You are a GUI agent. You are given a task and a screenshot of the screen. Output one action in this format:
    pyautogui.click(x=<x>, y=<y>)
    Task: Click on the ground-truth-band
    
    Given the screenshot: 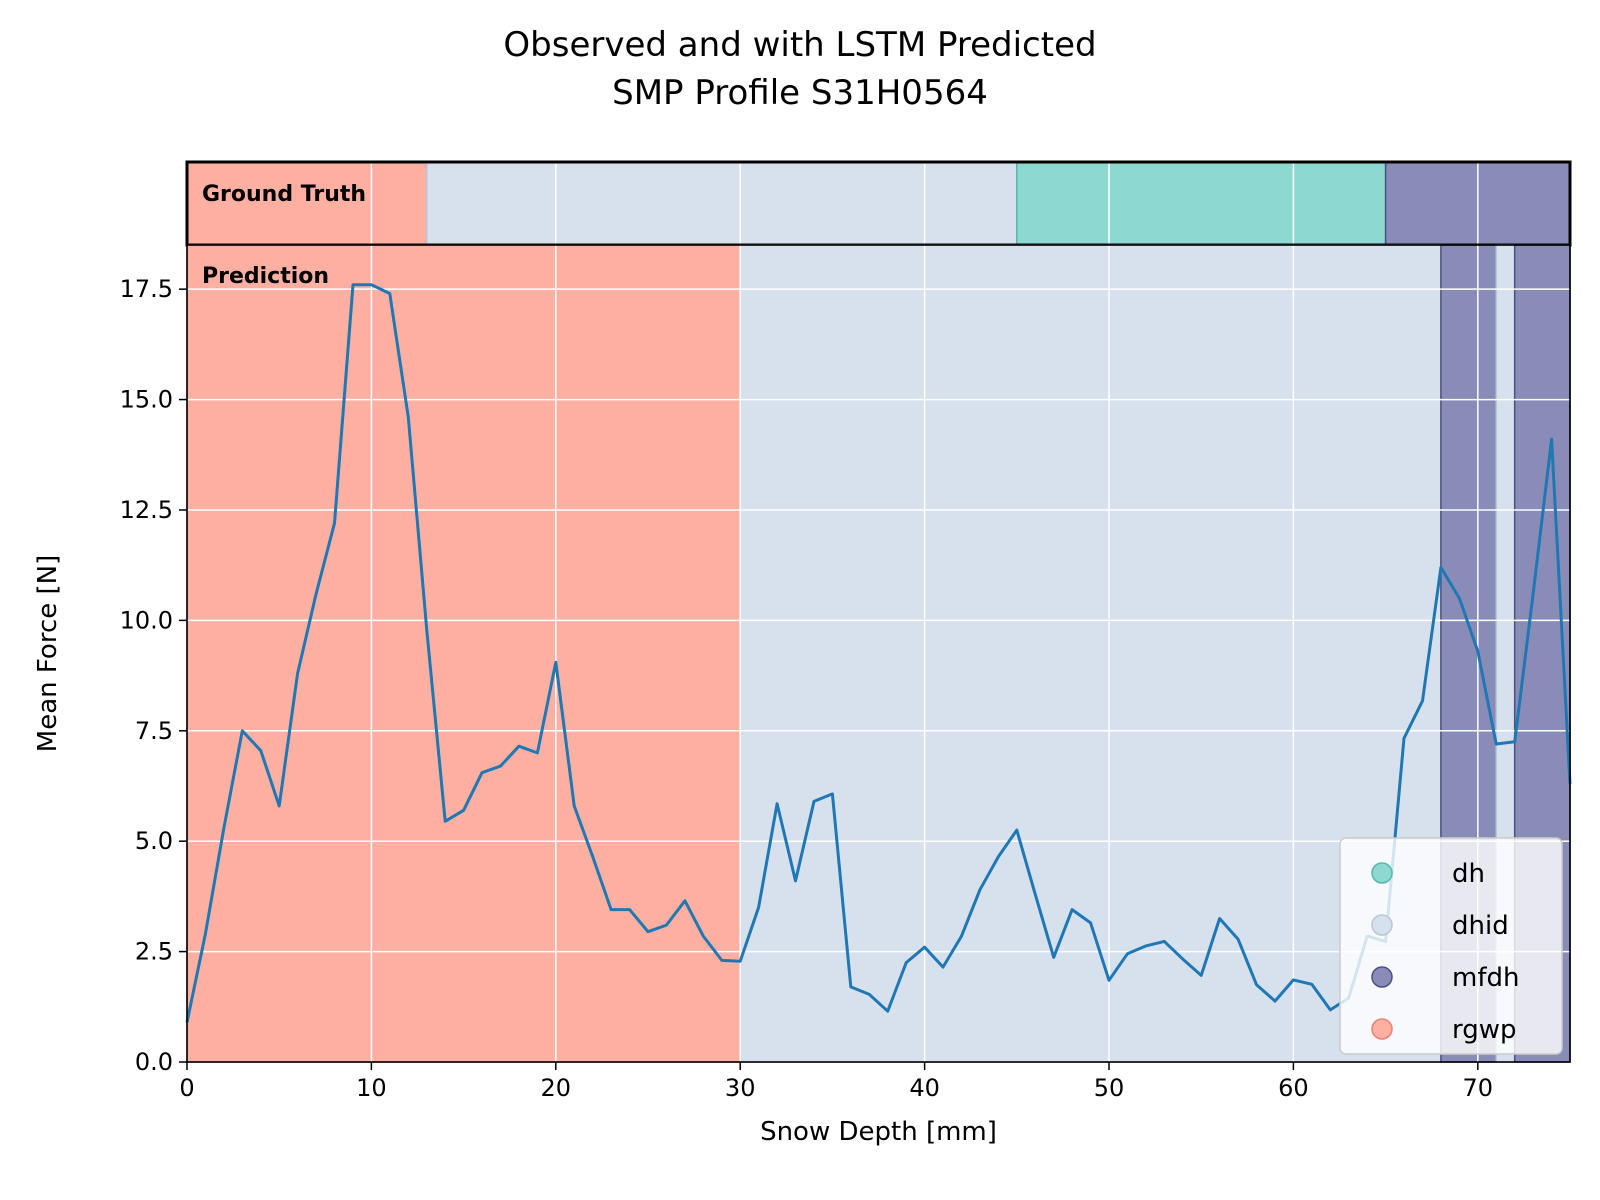 What is the action you would take?
    pyautogui.click(x=878, y=203)
    